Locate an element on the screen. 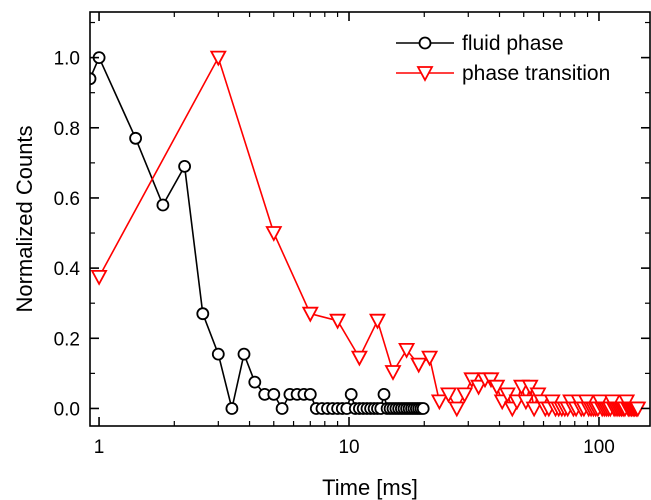  x-axis-title: Time [ms] is located at coordinates (370, 487).